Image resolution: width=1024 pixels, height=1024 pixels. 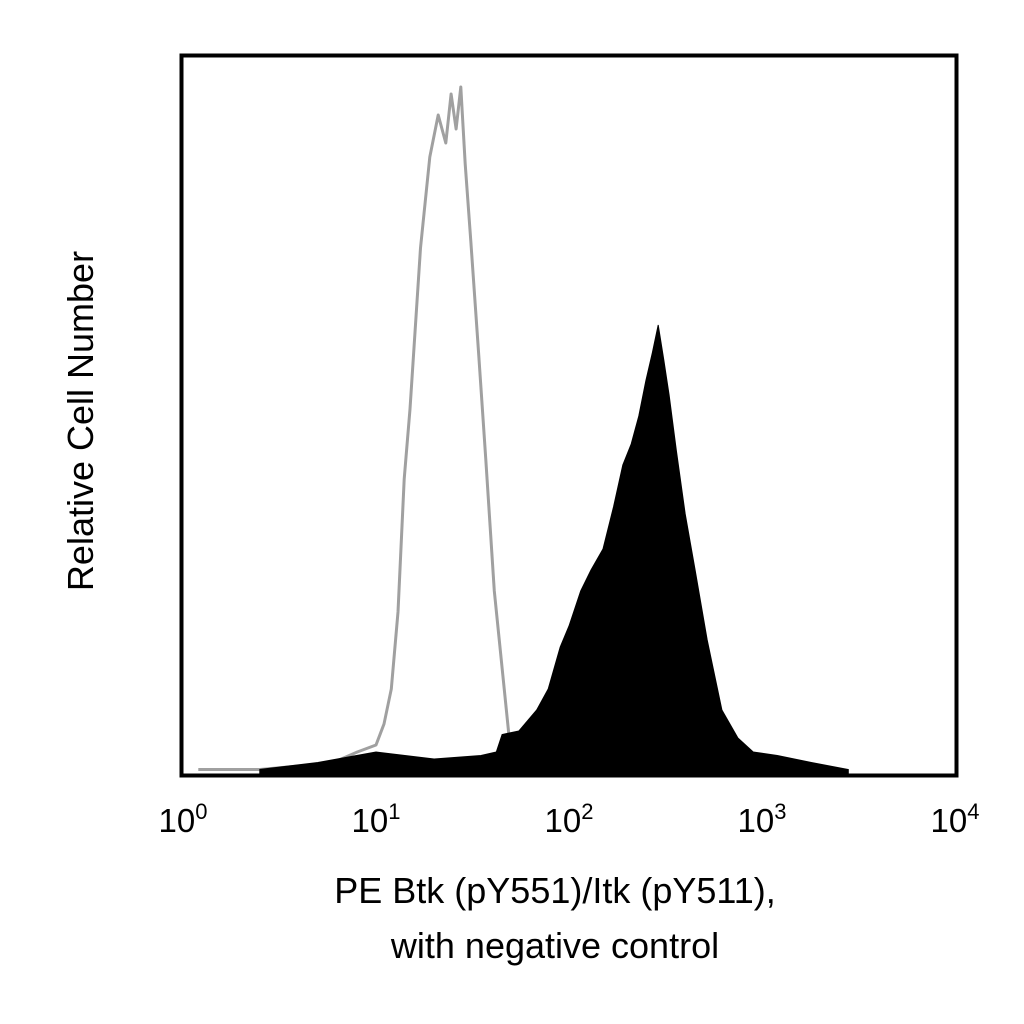 I want to click on y-axis-title: Relative Cell Number, so click(x=80, y=421).